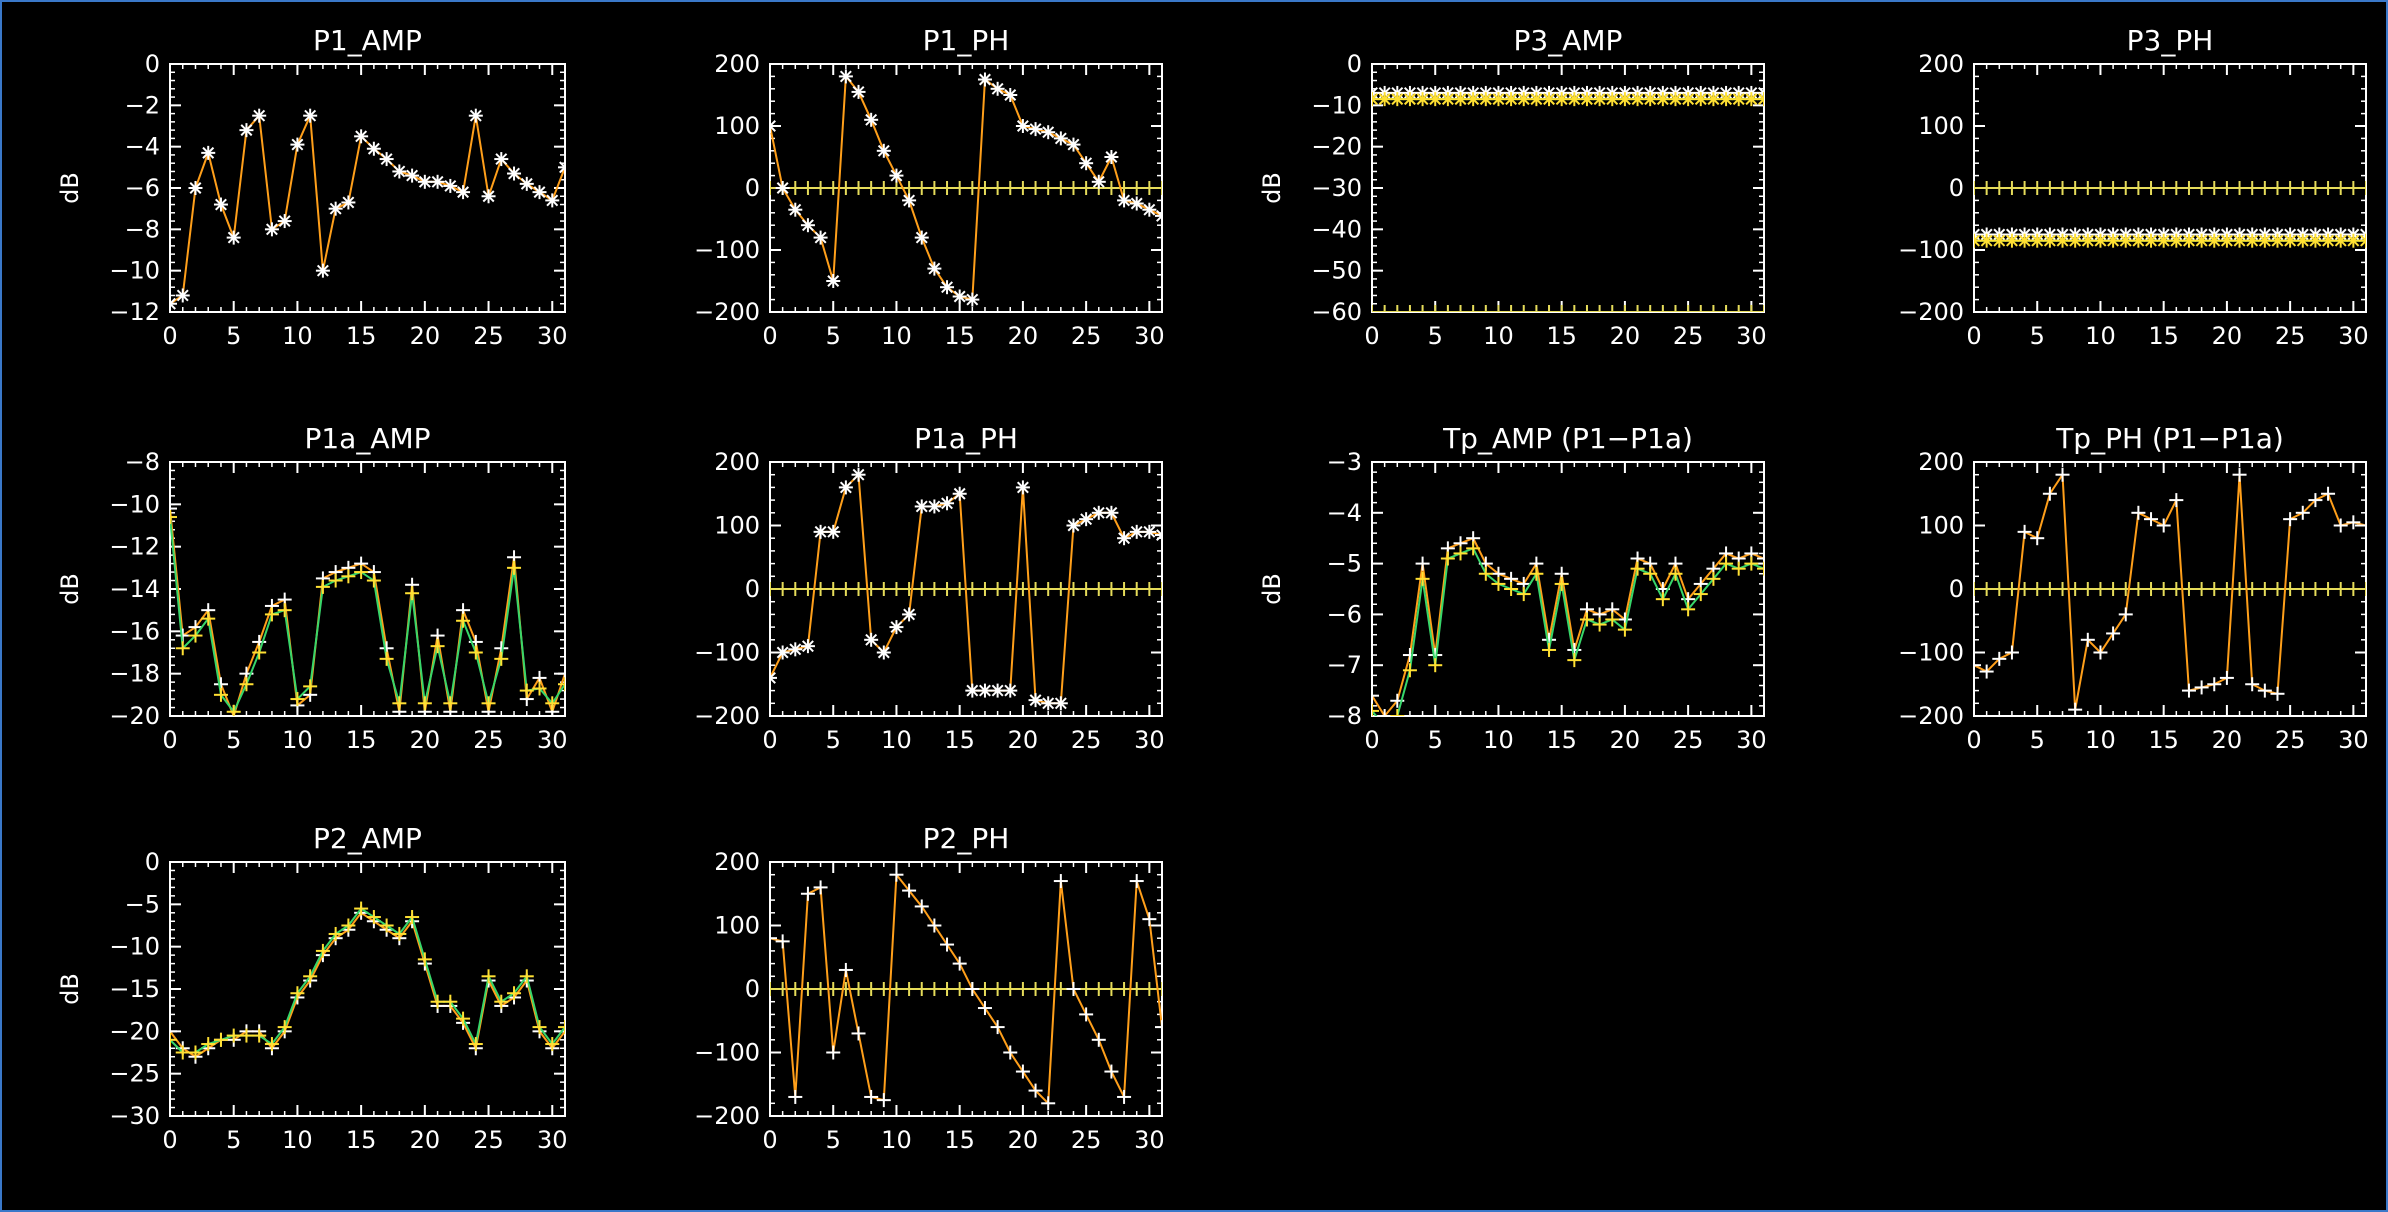  I want to click on chart-title: P1_PH, so click(966, 40).